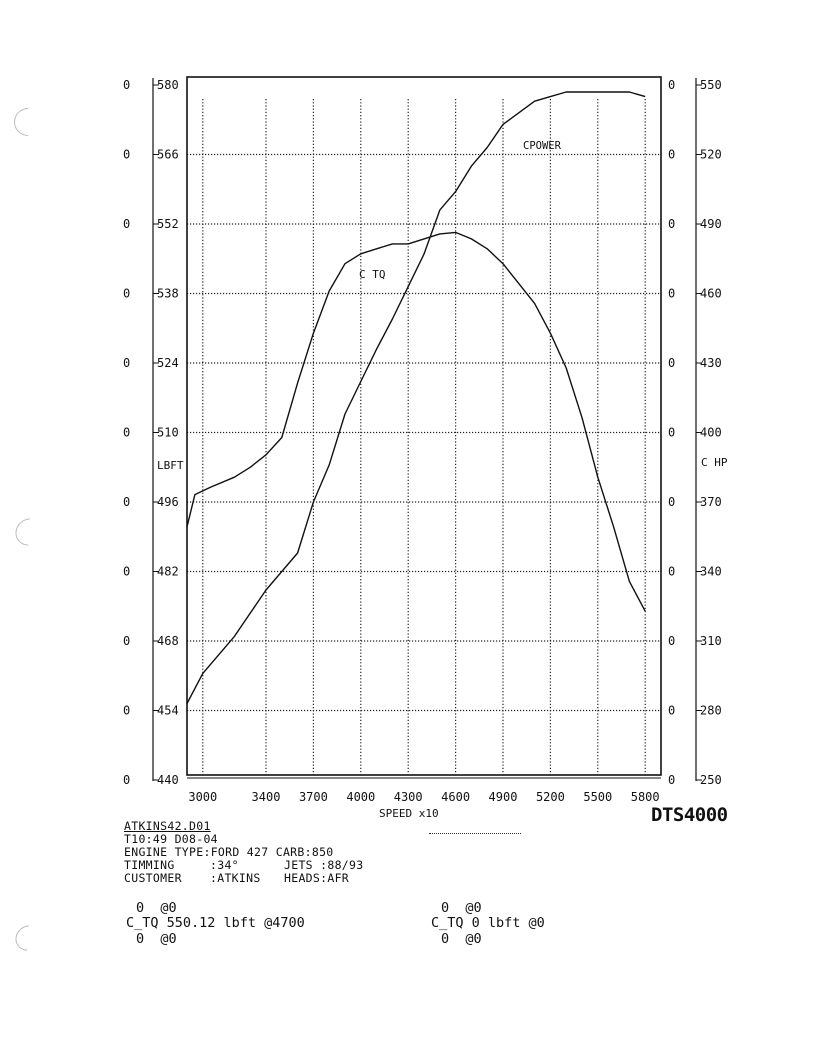 The width and height of the screenshot is (816, 1056). Describe the element at coordinates (302, 878) in the screenshot. I see `heads-label: HEADS` at that location.